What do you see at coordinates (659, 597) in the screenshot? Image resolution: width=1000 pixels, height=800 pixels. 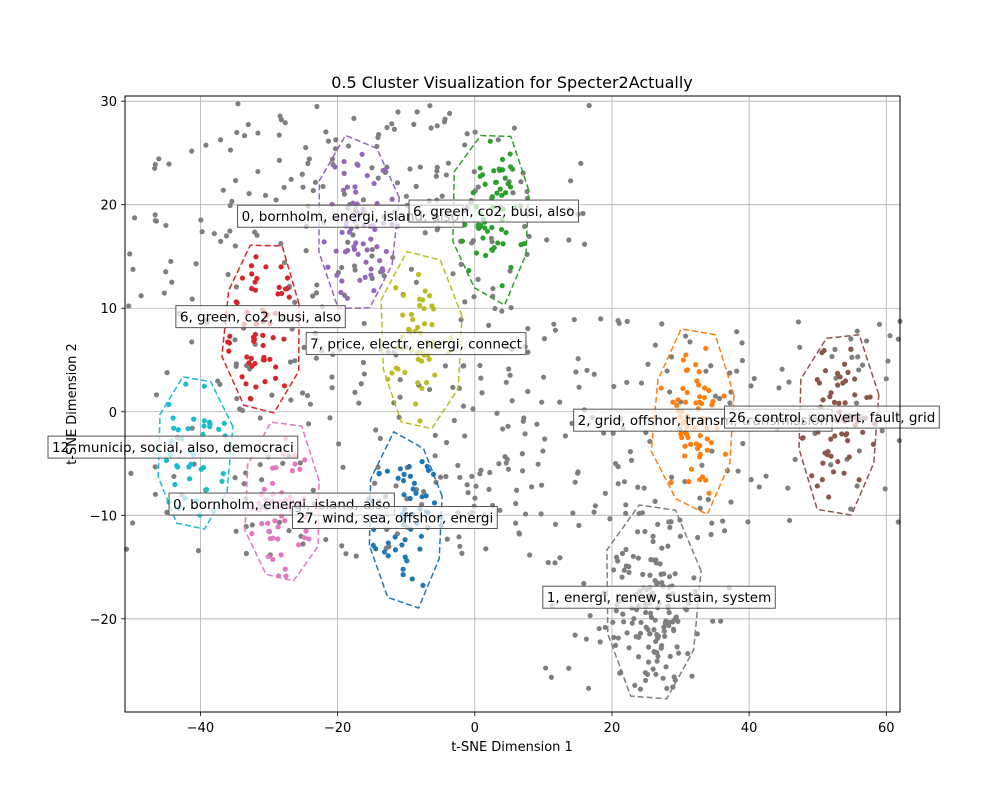 I see `annotation-box` at bounding box center [659, 597].